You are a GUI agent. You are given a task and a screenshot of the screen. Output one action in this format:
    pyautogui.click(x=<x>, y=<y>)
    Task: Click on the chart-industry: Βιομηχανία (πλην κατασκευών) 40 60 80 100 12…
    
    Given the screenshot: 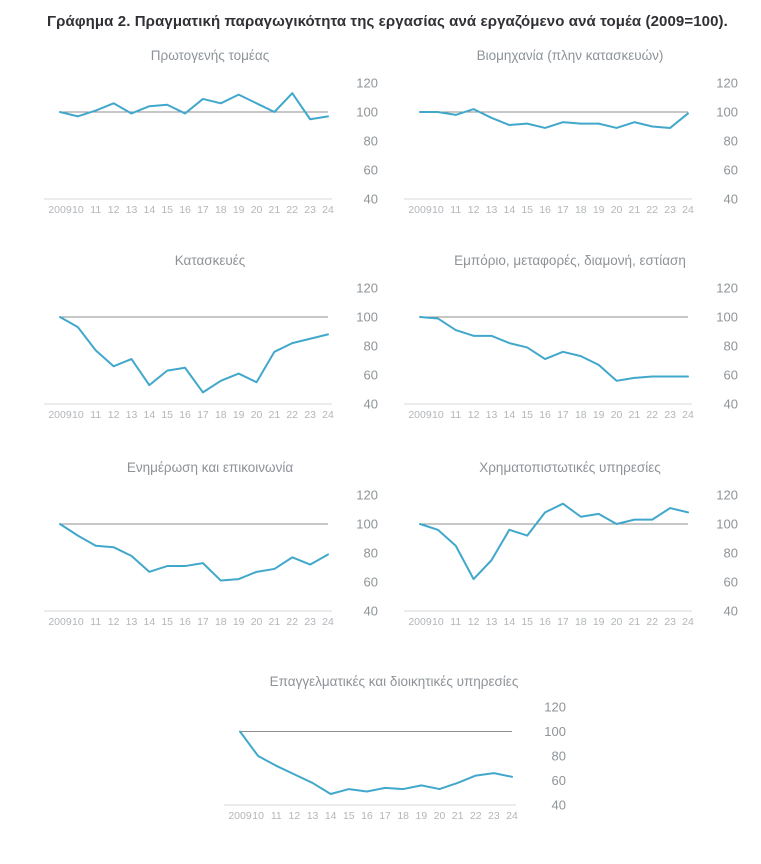 What is the action you would take?
    pyautogui.click(x=570, y=134)
    